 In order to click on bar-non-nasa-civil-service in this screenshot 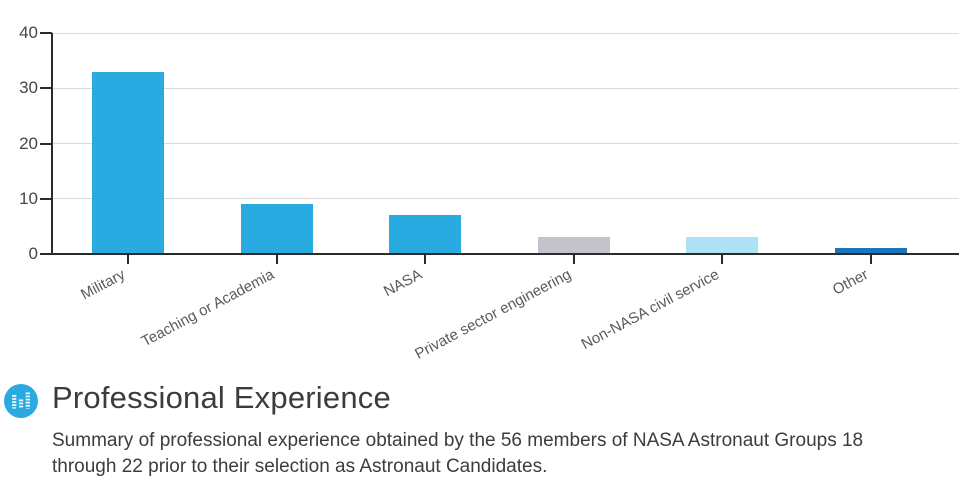, I will do `click(722, 245)`.